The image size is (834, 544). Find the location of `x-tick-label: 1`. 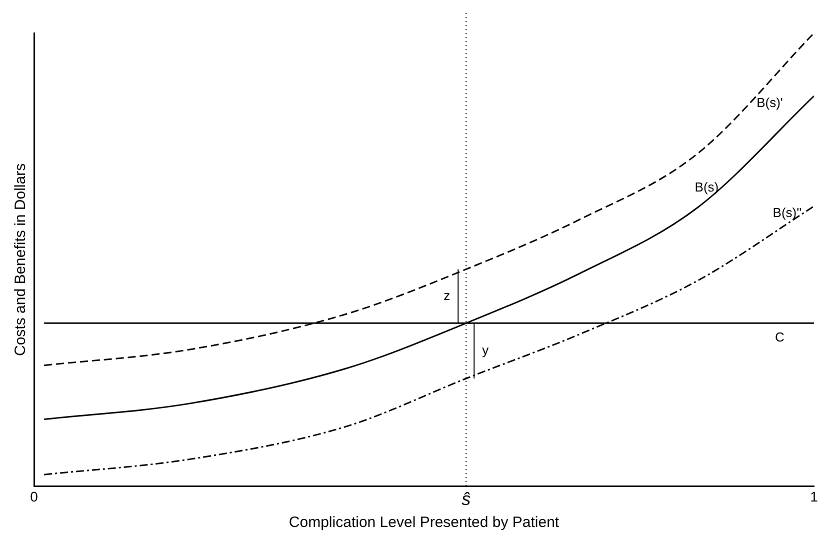

x-tick-label: 1 is located at coordinates (814, 496).